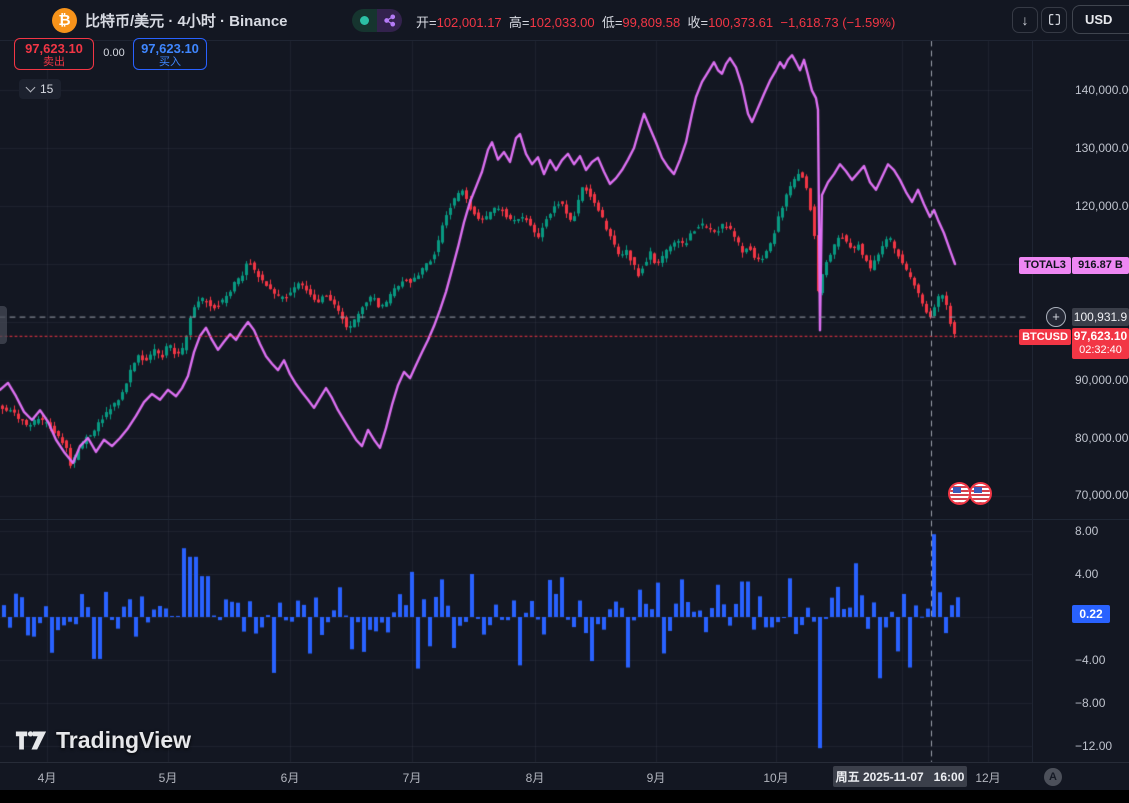 The height and width of the screenshot is (803, 1129). Describe the element at coordinates (698, 22) in the screenshot. I see `close-label: 收=` at that location.